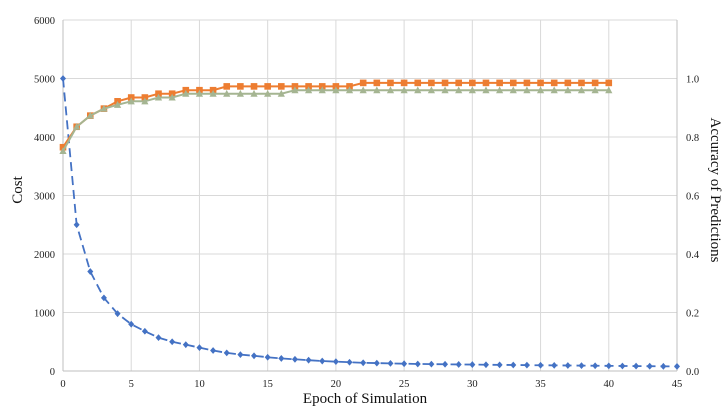  Describe the element at coordinates (692, 138) in the screenshot. I see `y2-tick-label: 0.8` at that location.